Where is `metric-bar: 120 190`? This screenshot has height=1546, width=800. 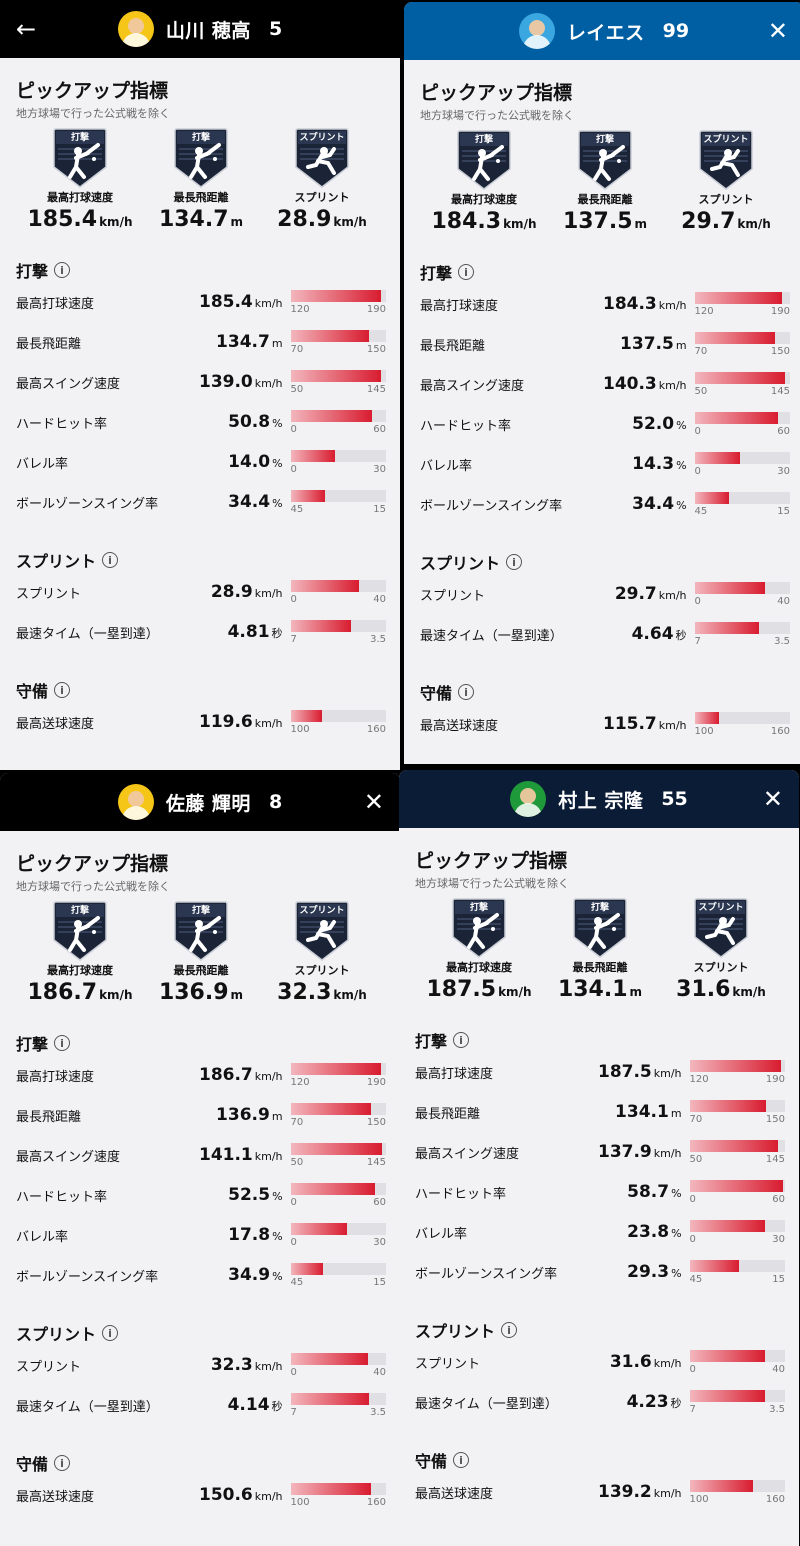
metric-bar: 120 190 is located at coordinates (338, 302).